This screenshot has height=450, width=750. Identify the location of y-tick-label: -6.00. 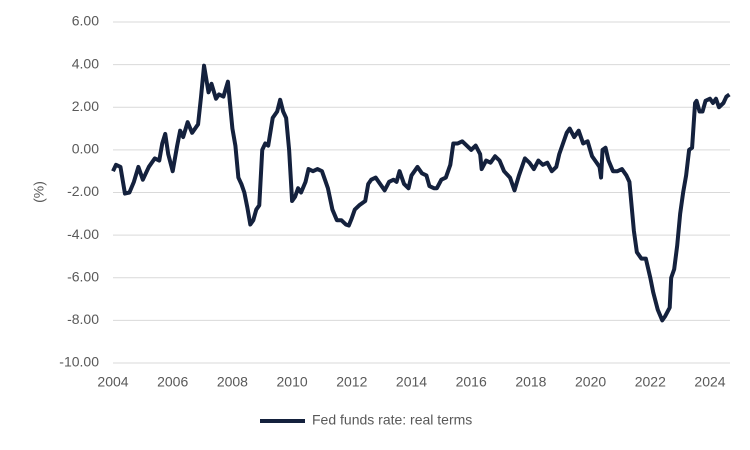
(83, 276).